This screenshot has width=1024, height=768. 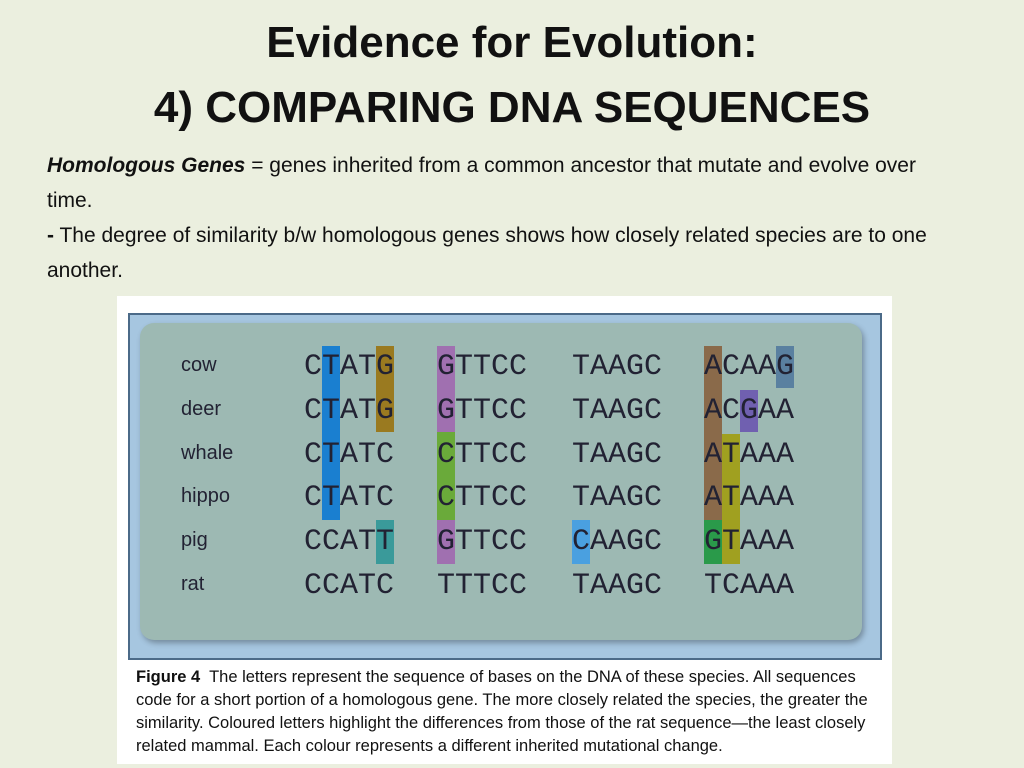 I want to click on term: -, so click(x=50, y=235).